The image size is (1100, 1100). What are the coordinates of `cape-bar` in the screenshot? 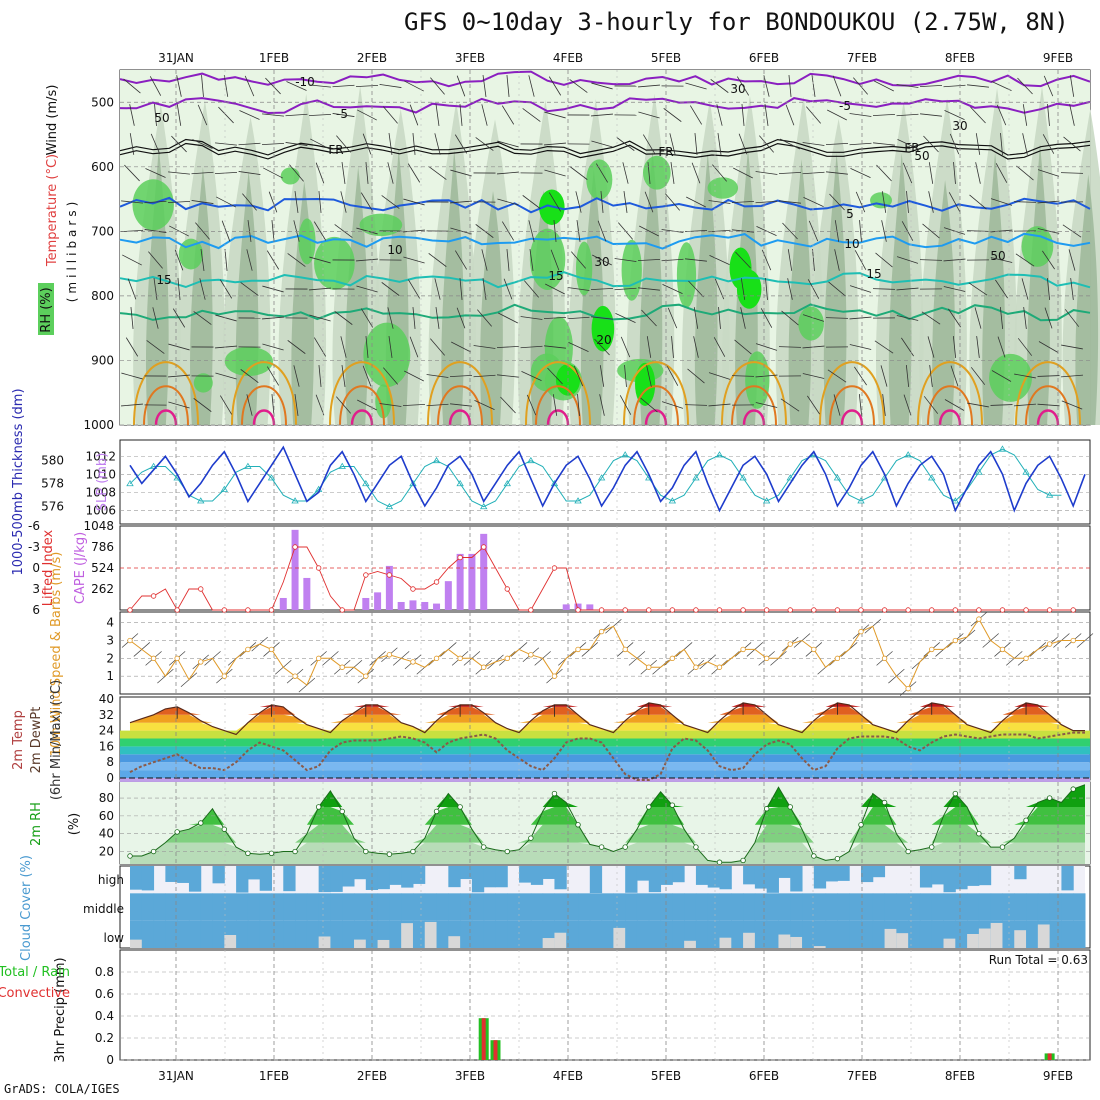 It's located at (378, 601).